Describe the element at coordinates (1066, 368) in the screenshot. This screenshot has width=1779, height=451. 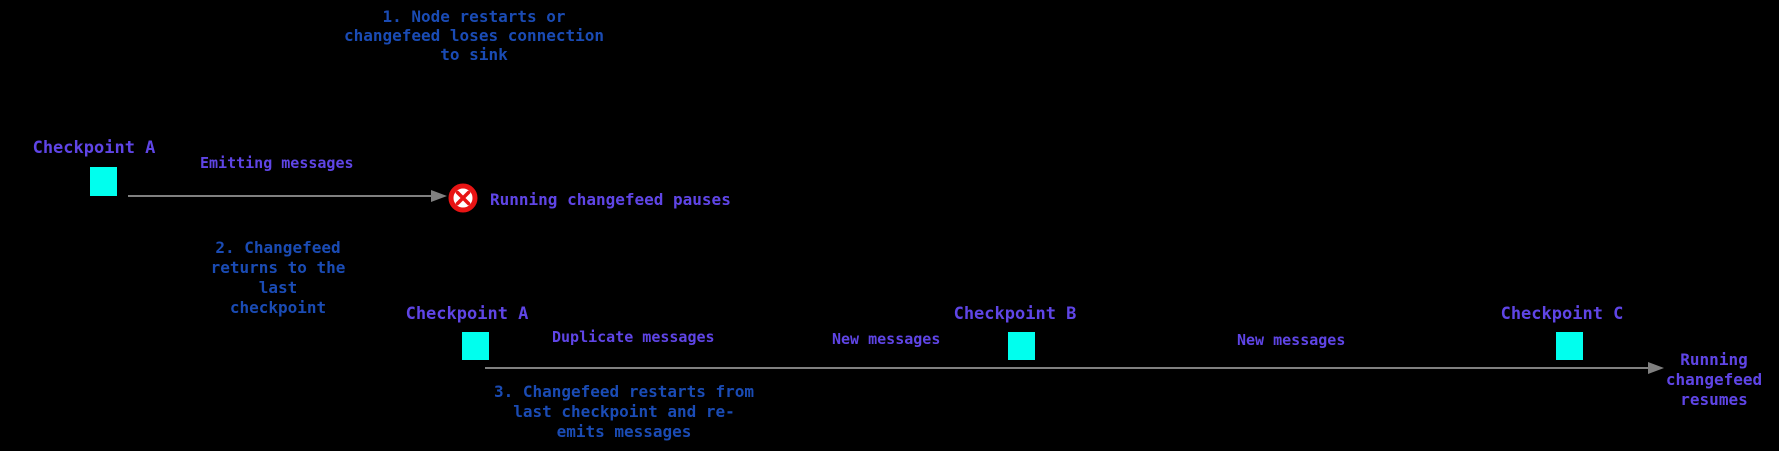
I see `timeline2-arrow-line` at that location.